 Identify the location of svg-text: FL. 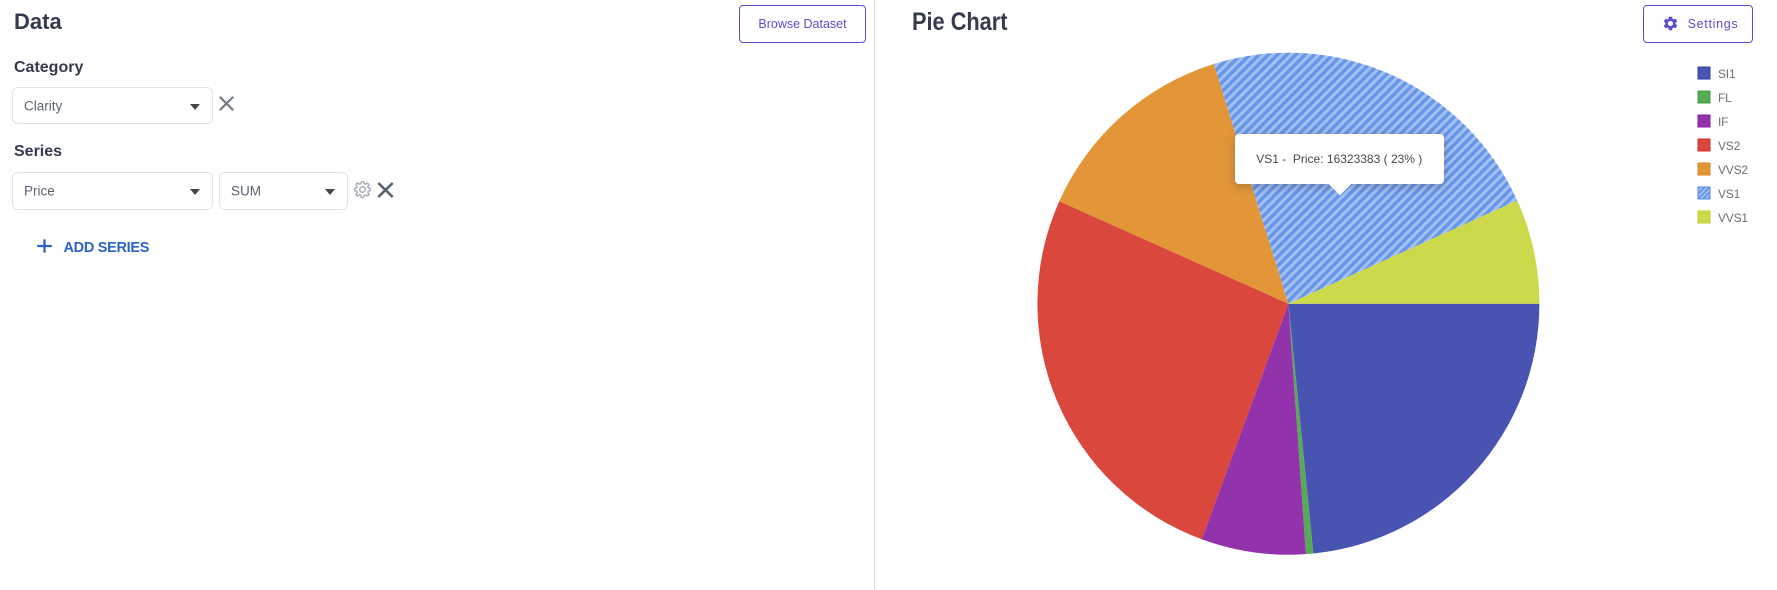
(1725, 98).